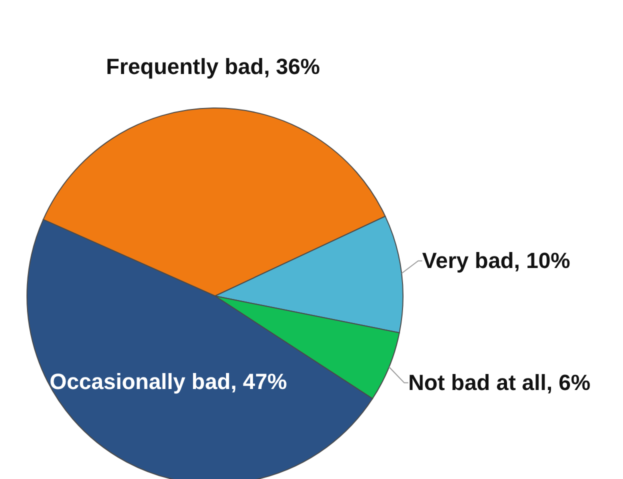 This screenshot has width=623, height=479. What do you see at coordinates (497, 260) in the screenshot?
I see `slice-label: Very bad, 10%` at bounding box center [497, 260].